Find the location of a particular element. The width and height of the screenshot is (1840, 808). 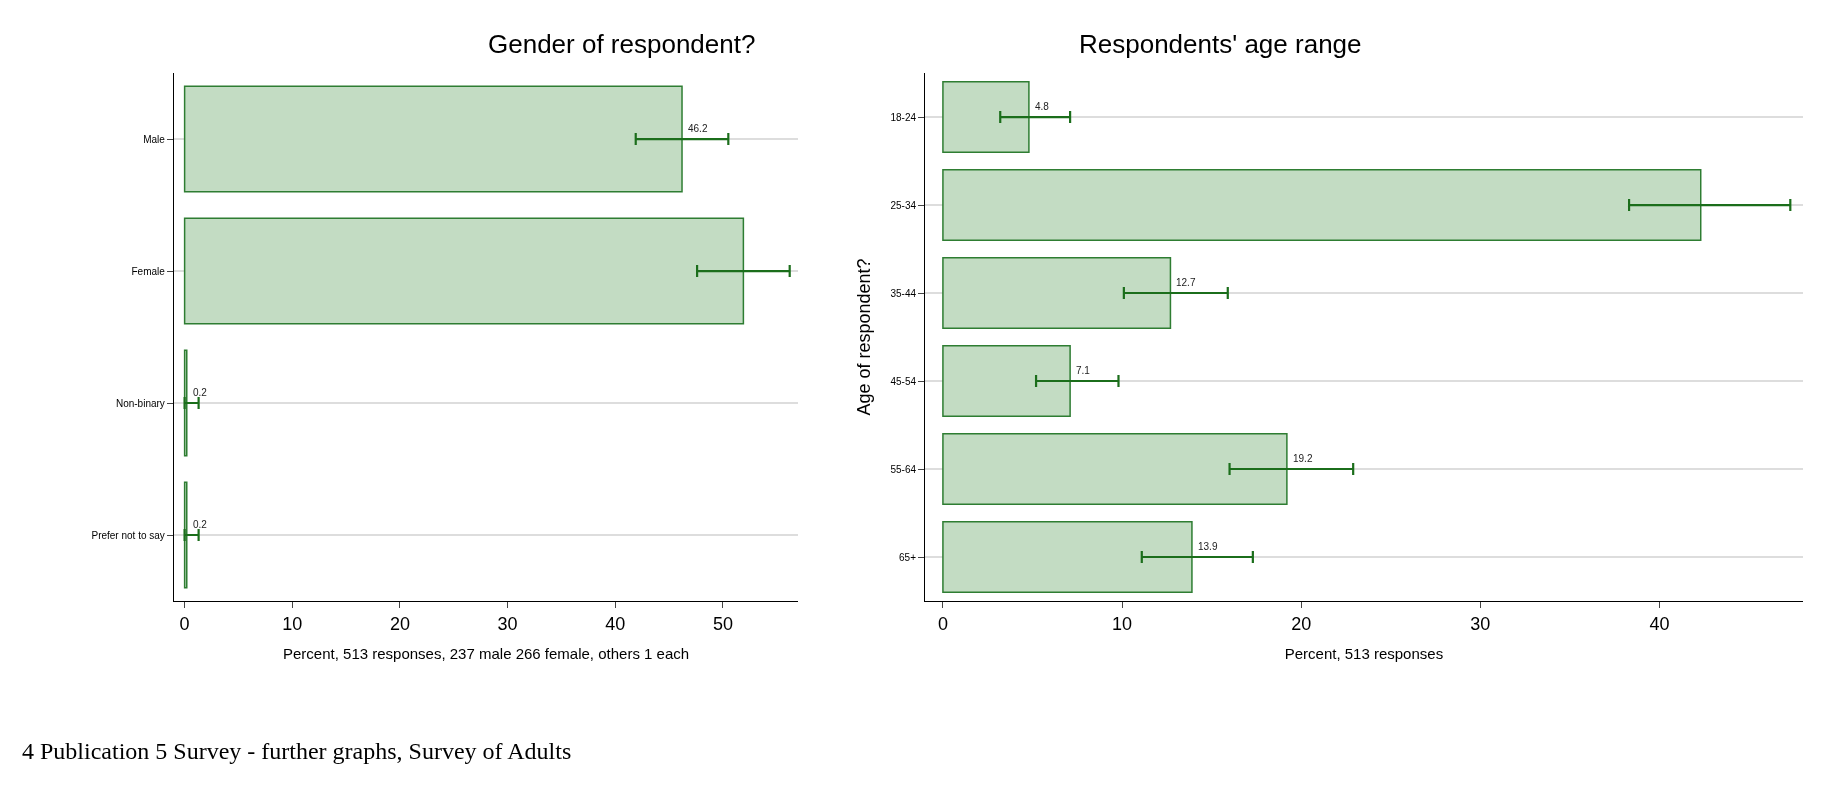

y-axis-title: Age of respondent? is located at coordinates (863, 337).